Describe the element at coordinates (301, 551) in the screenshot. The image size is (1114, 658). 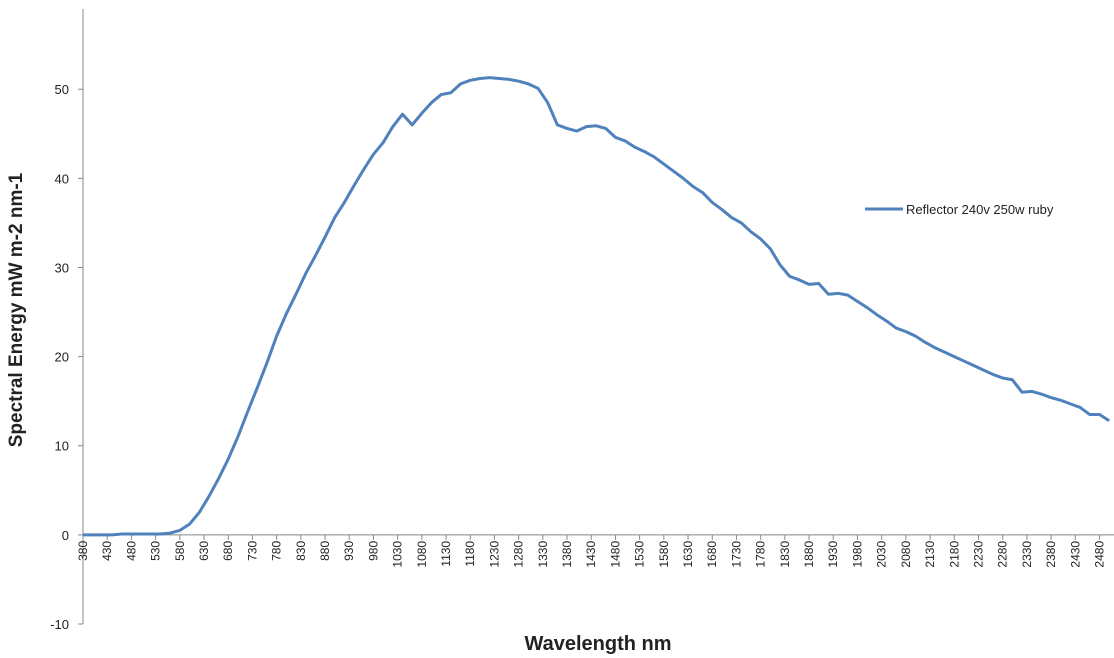
I see `x-tick-label: 830` at that location.